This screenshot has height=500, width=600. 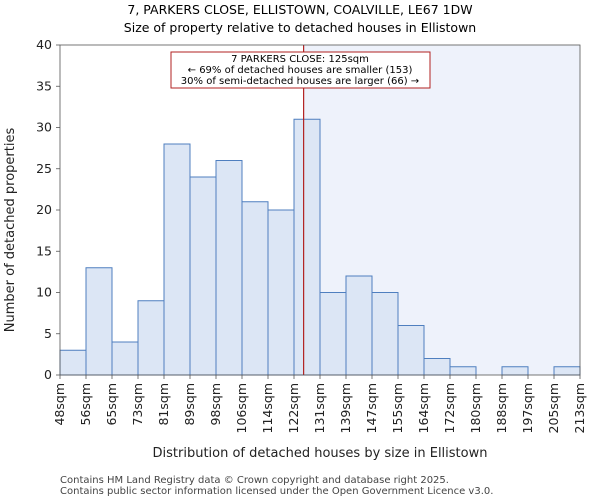 I want to click on x-tick-label: 205sqm, so click(x=553, y=408).